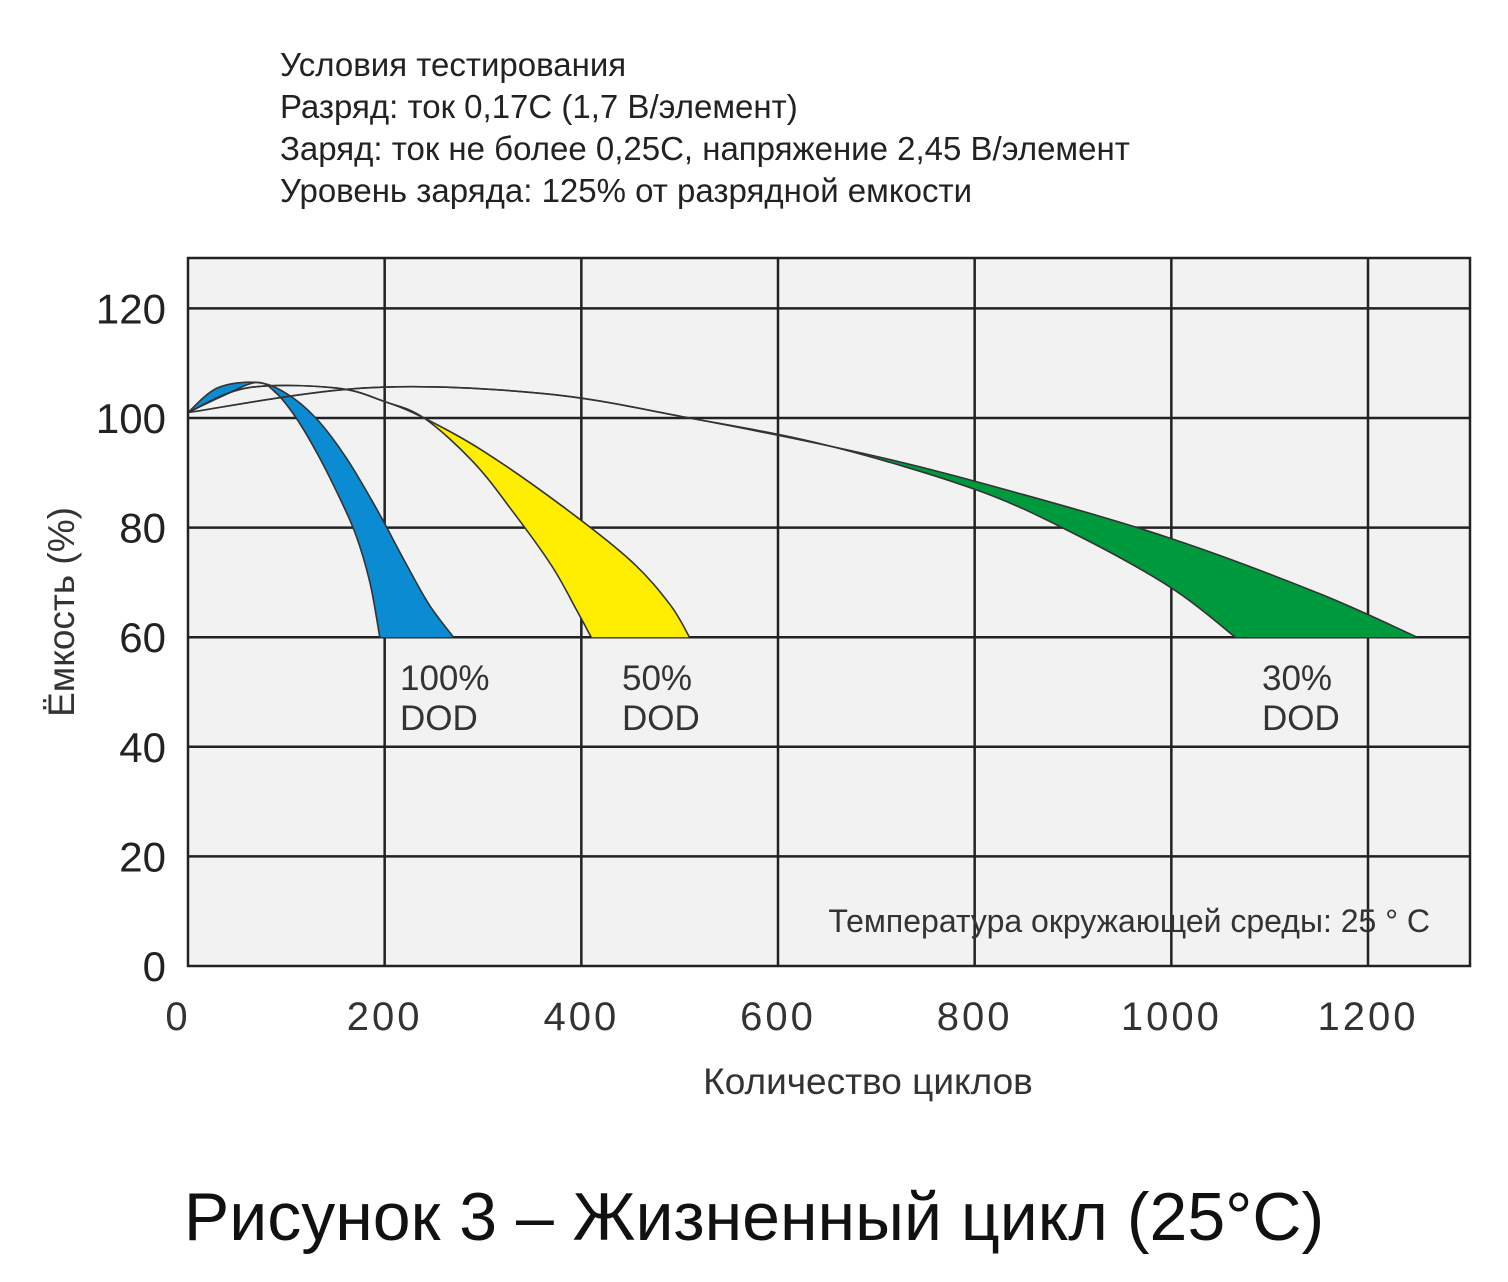 The height and width of the screenshot is (1282, 1508). What do you see at coordinates (657, 678) in the screenshot?
I see `series-label-1: 50%` at bounding box center [657, 678].